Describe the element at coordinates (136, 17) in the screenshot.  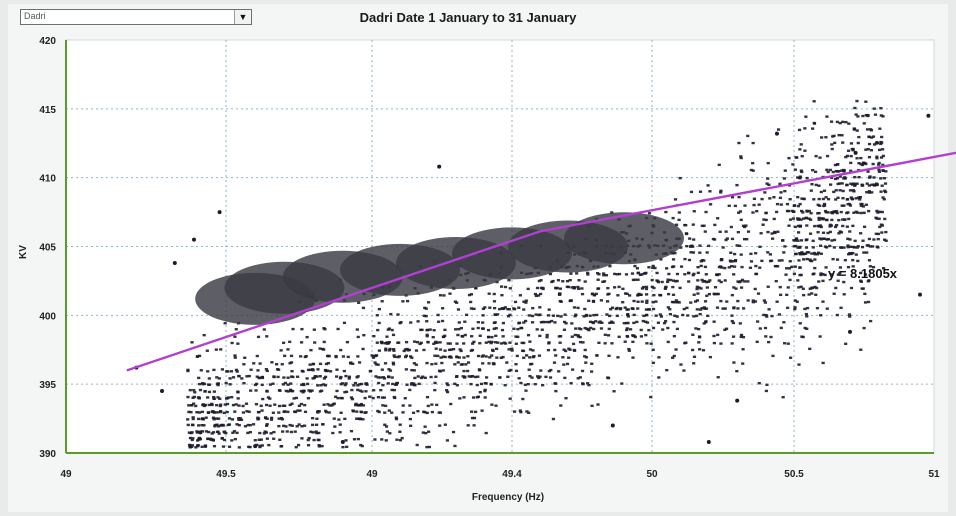
I see `station-dropdown: Dadri ▼` at that location.